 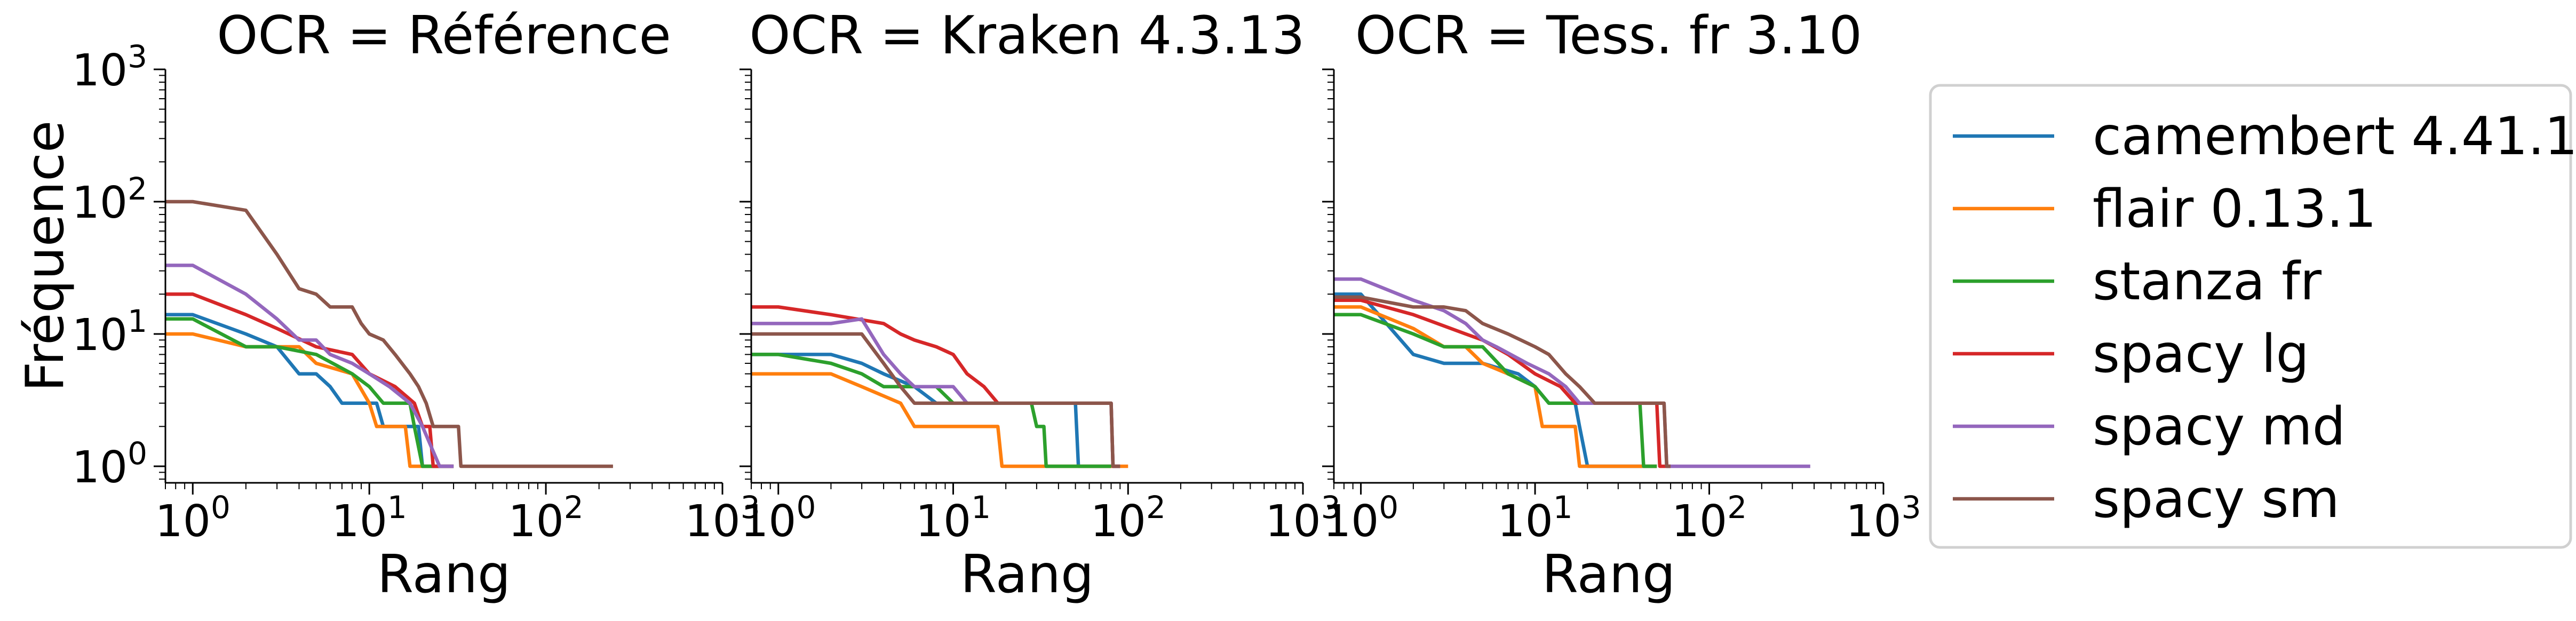 I want to click on y-axis-label: Fréquence, so click(x=45, y=256).